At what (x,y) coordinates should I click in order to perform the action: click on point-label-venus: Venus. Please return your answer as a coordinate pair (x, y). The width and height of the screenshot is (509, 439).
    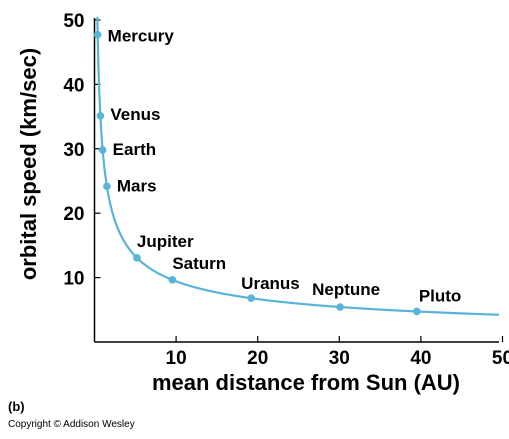
    Looking at the image, I should click on (135, 114).